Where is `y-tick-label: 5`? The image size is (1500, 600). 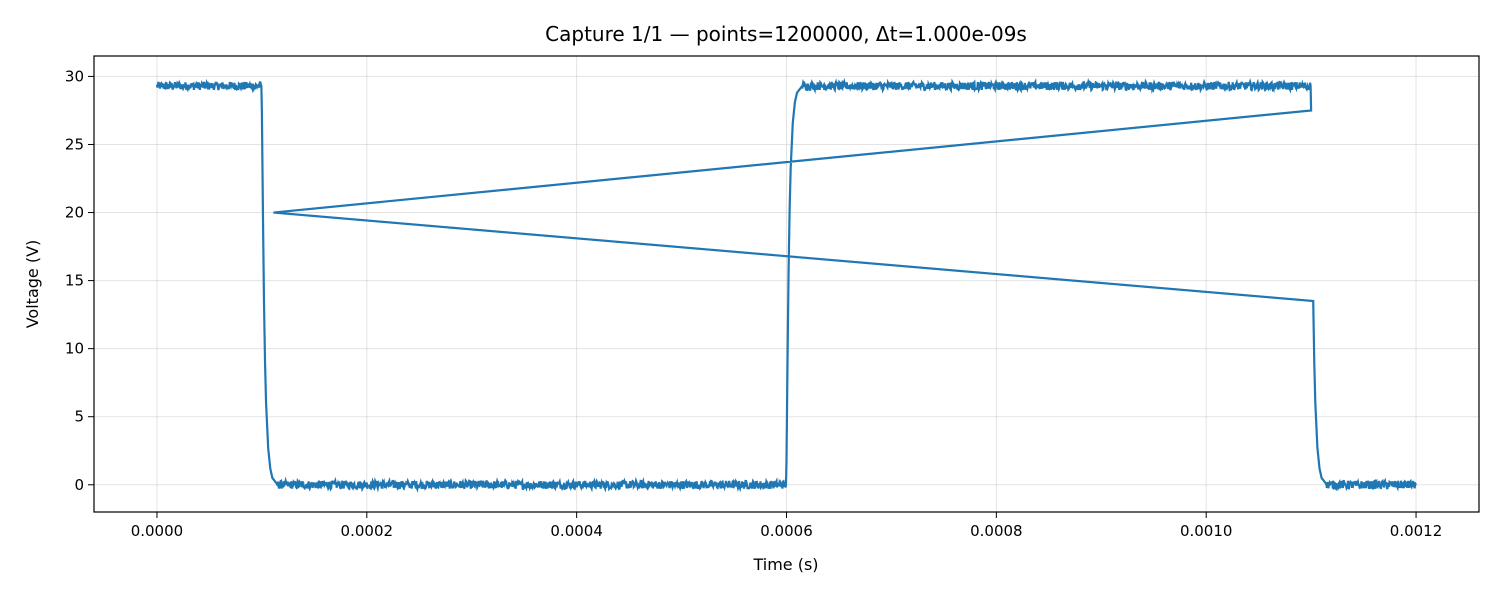 y-tick-label: 5 is located at coordinates (79, 417).